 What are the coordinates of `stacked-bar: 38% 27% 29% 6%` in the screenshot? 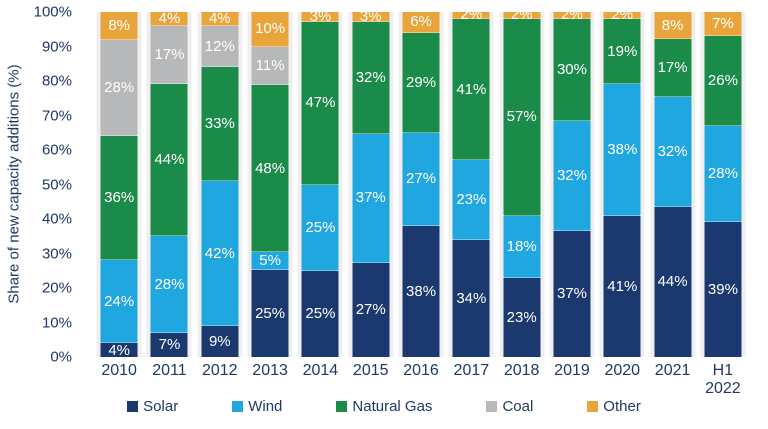 It's located at (421, 184).